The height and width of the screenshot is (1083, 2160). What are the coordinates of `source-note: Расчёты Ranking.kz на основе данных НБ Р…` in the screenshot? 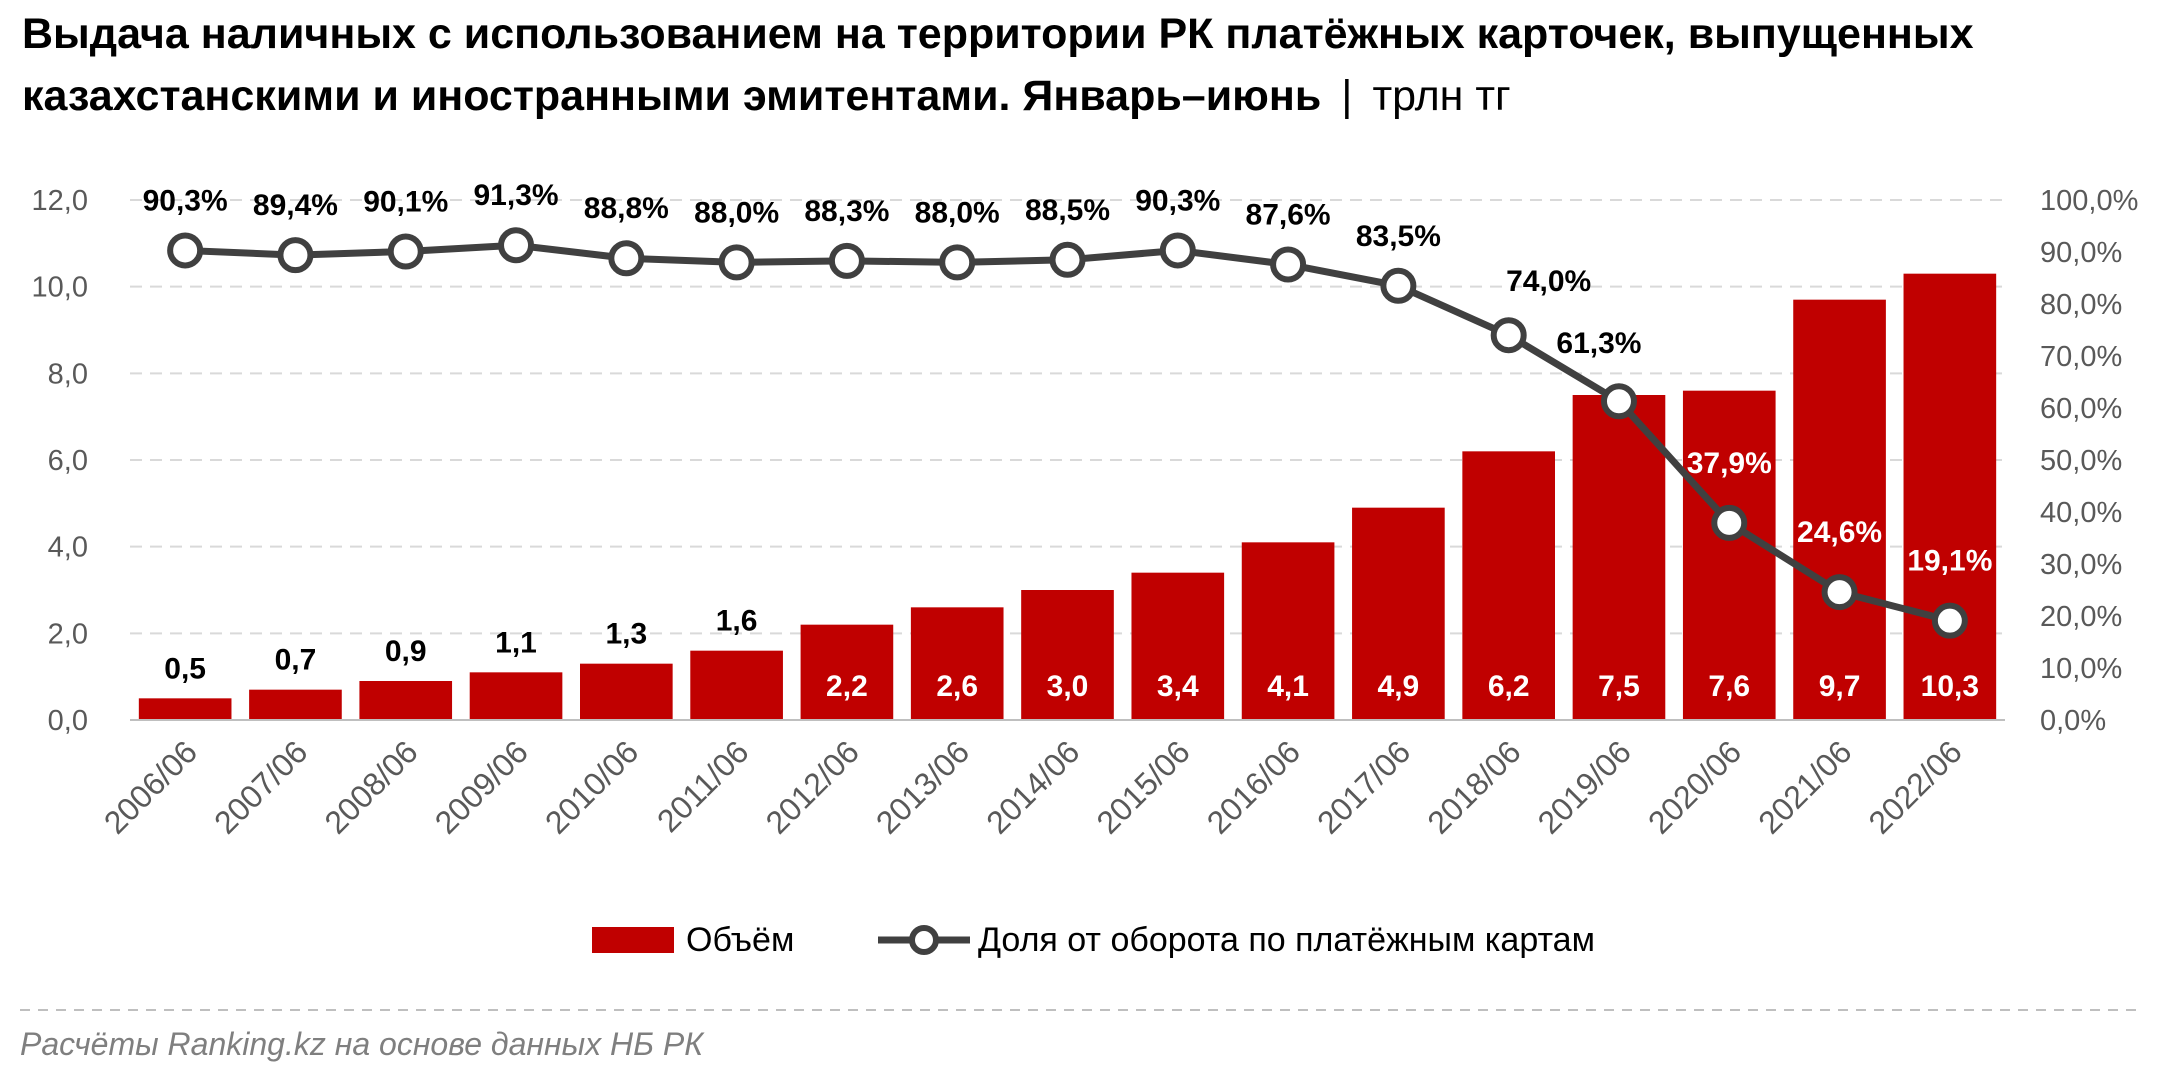 It's located at (362, 1044).